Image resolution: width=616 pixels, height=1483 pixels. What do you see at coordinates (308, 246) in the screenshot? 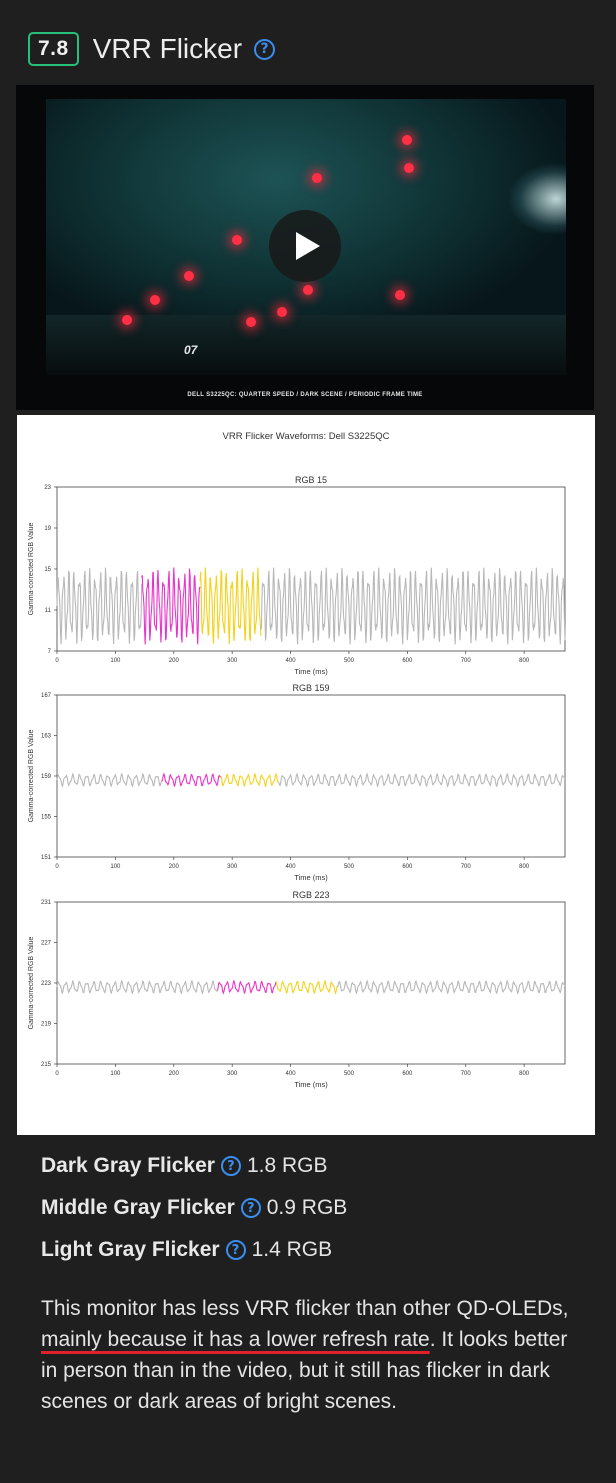
I see `play-icon` at bounding box center [308, 246].